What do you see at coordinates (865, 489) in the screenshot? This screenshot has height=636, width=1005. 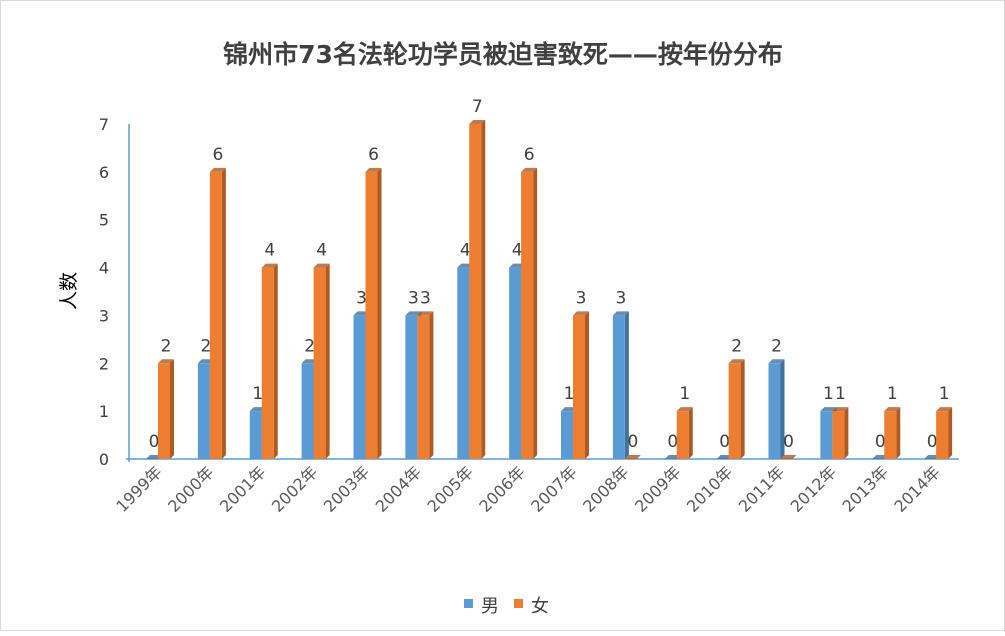 I see `x-tick-label: 2013年` at bounding box center [865, 489].